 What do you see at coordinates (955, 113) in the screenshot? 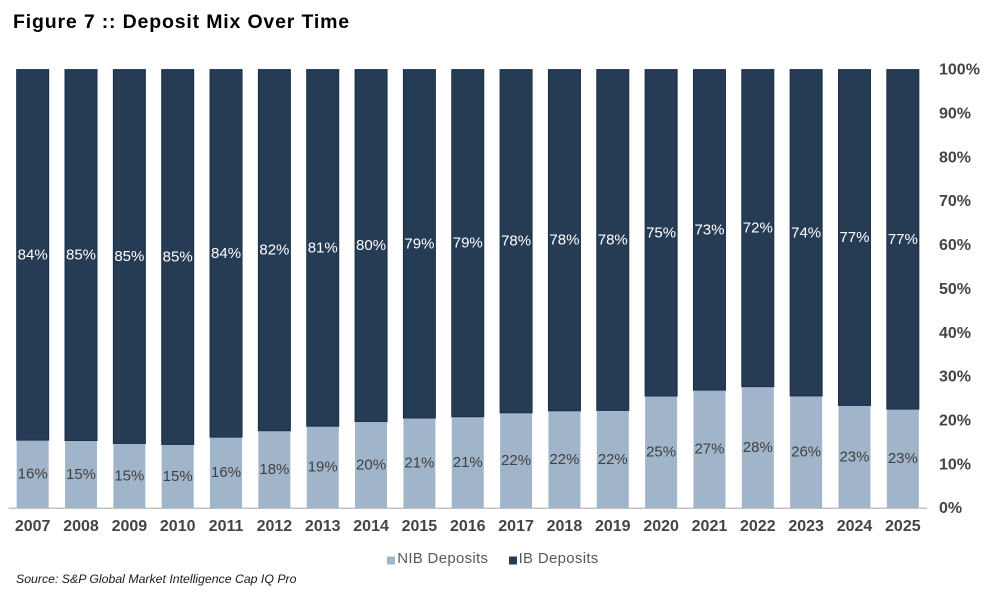
I see `svg-text: 90%` at bounding box center [955, 113].